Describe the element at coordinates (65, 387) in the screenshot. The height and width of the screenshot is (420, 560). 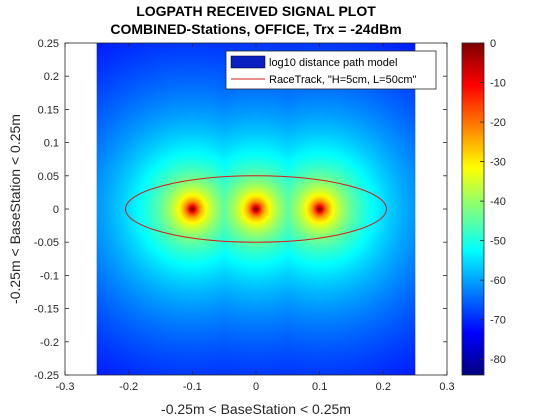
I see `x-tick-label: -0.3` at that location.